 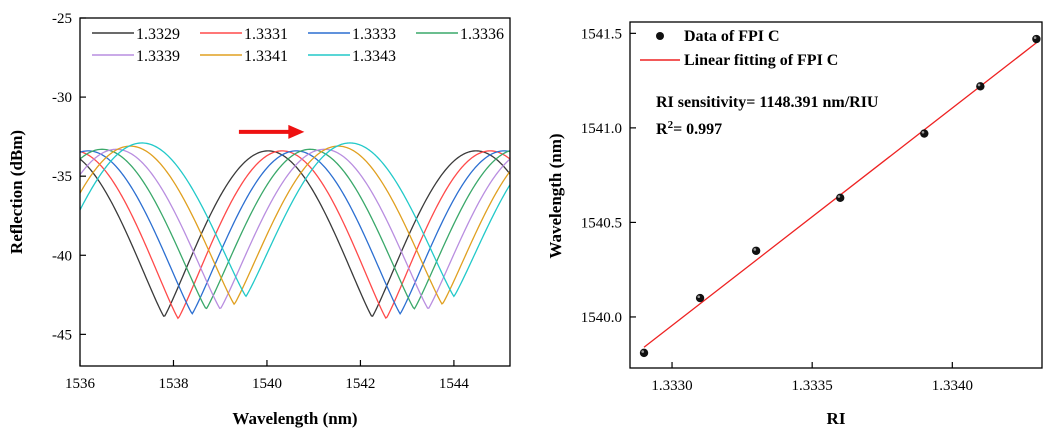 I want to click on chart2-x-ticks: 1.3330 1.3335 1.3340, so click(x=812, y=378).